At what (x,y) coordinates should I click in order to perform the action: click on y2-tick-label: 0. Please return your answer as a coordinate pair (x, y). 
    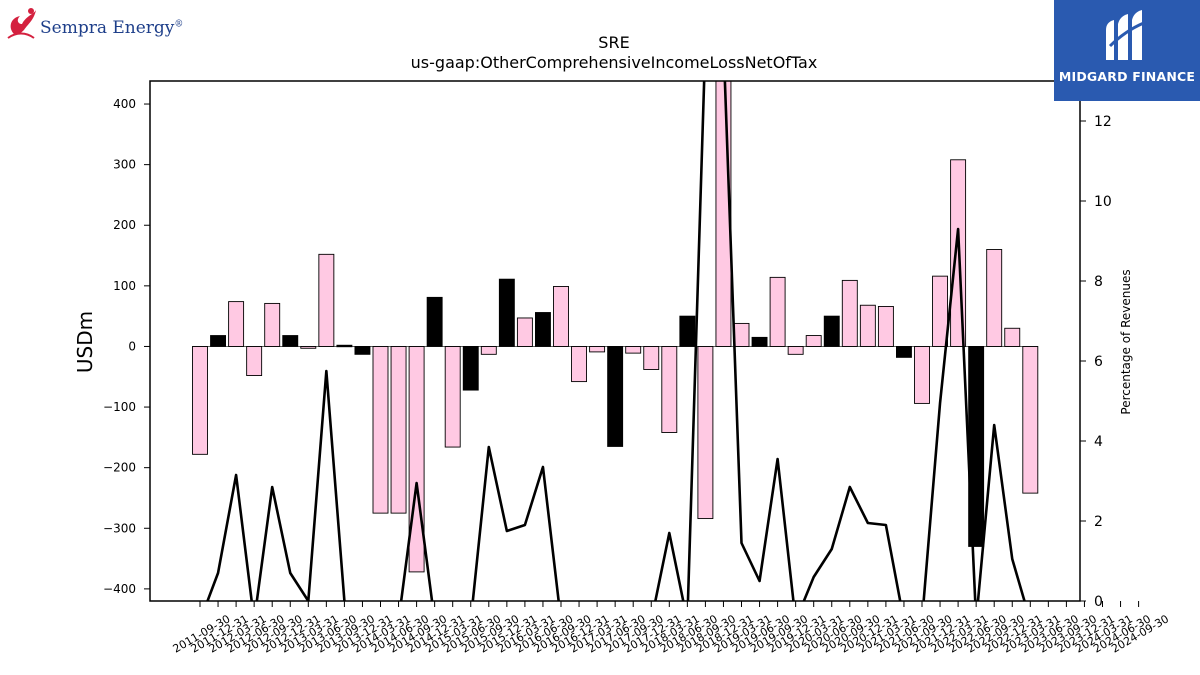
    Looking at the image, I should click on (1098, 602).